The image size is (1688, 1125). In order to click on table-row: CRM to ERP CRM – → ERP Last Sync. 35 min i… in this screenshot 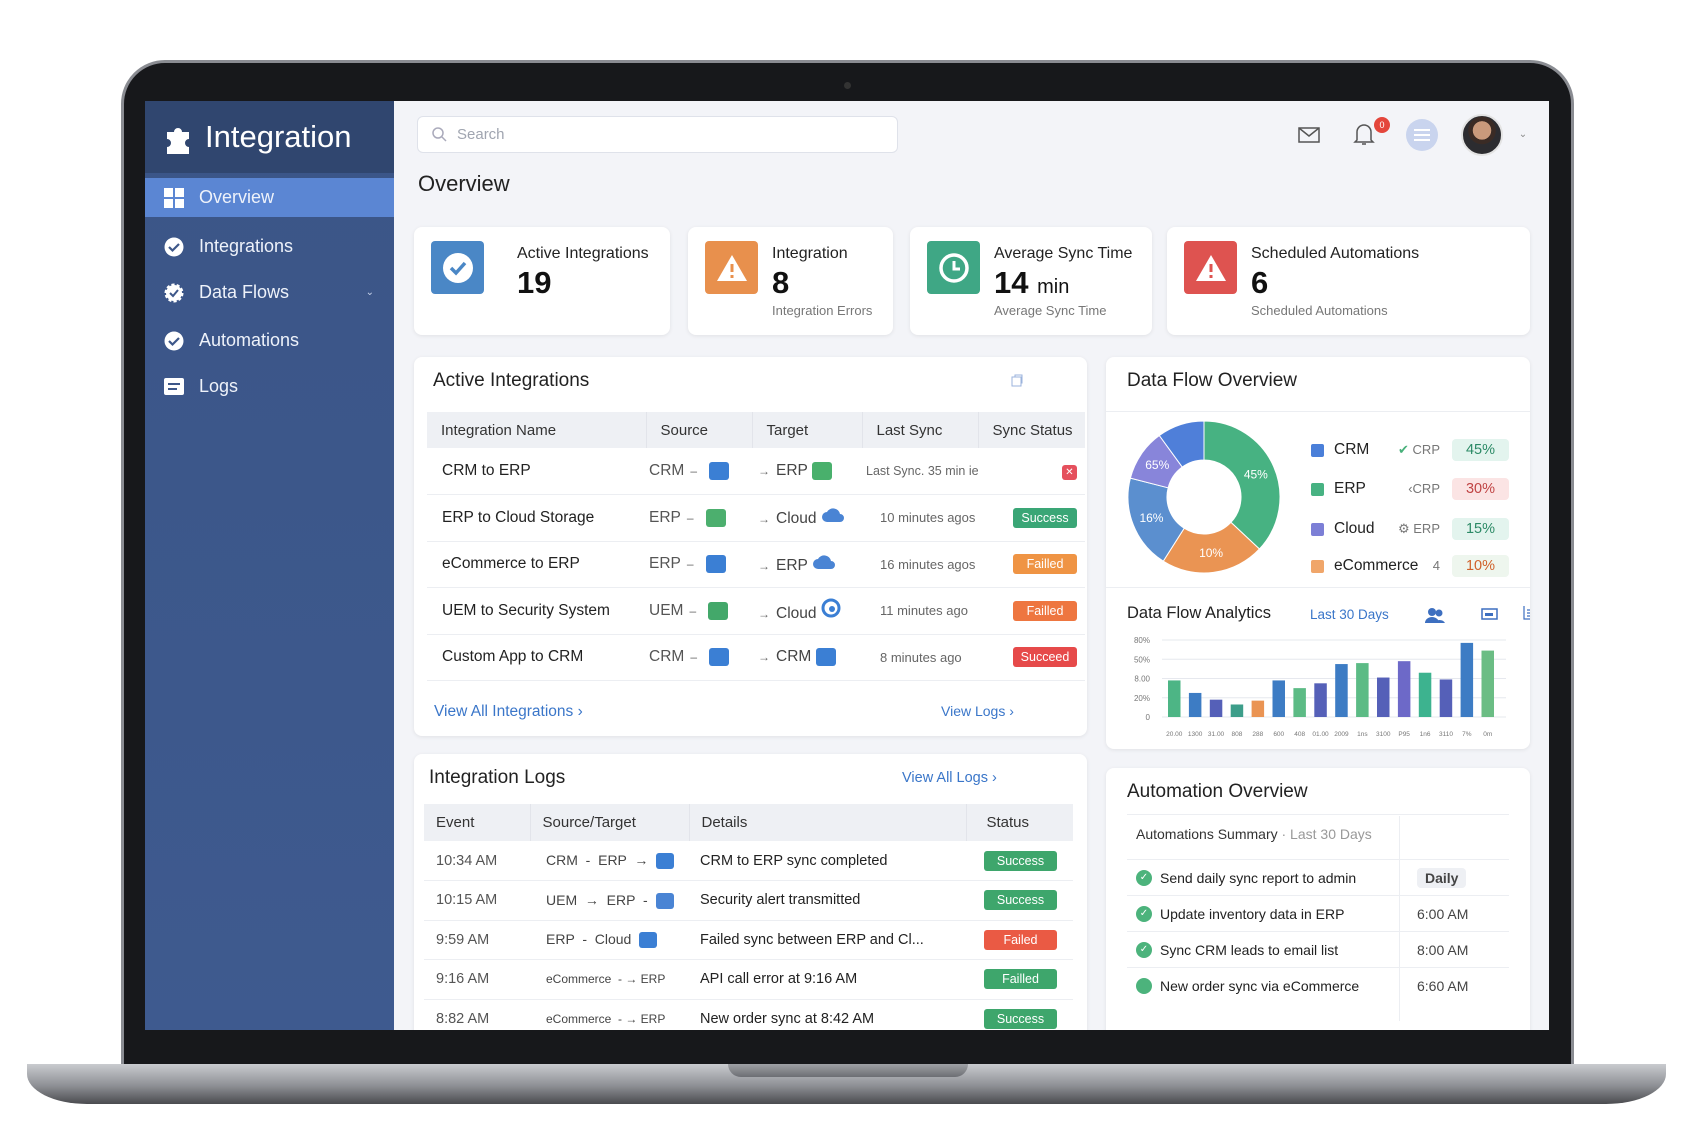, I will do `click(756, 471)`.